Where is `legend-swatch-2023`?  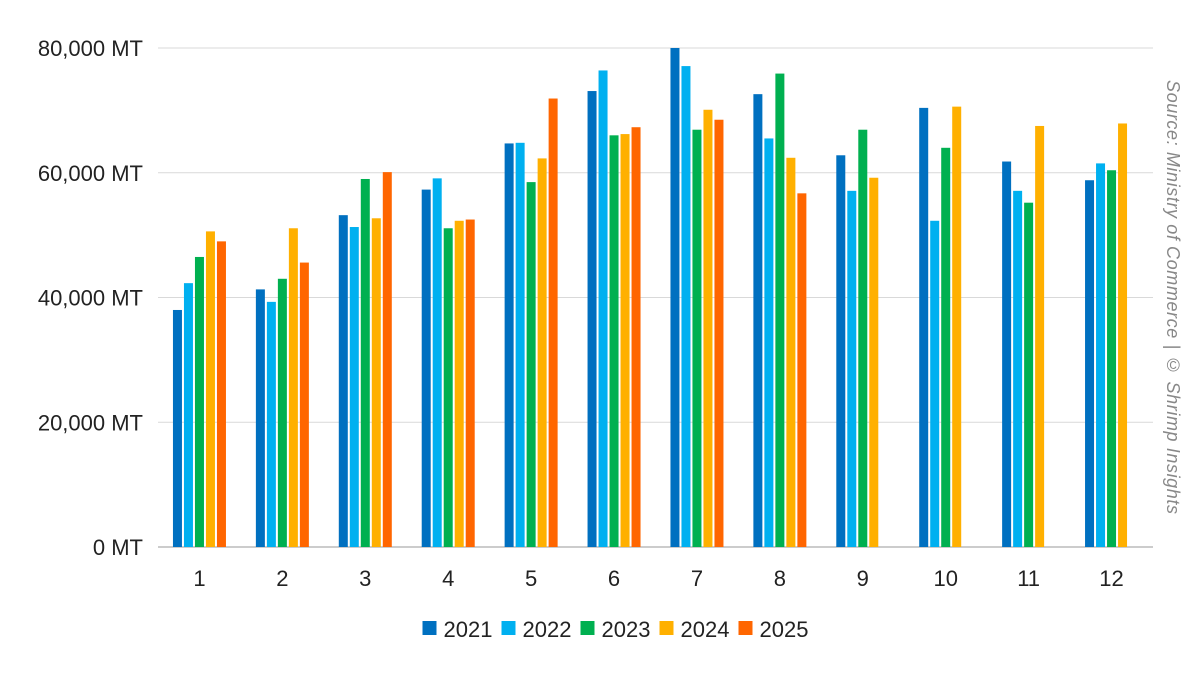 legend-swatch-2023 is located at coordinates (587, 628).